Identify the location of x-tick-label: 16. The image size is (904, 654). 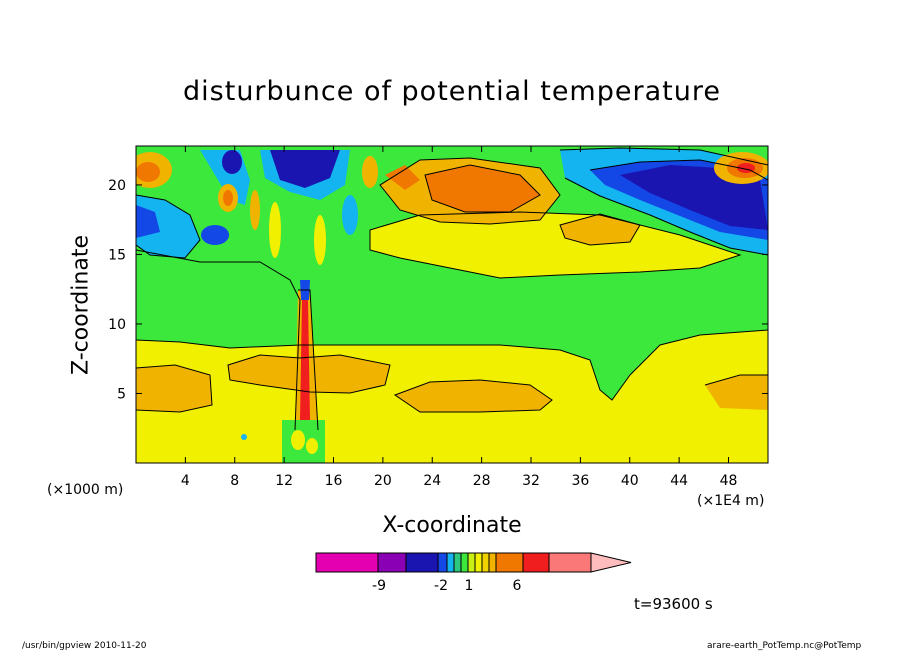
(334, 481).